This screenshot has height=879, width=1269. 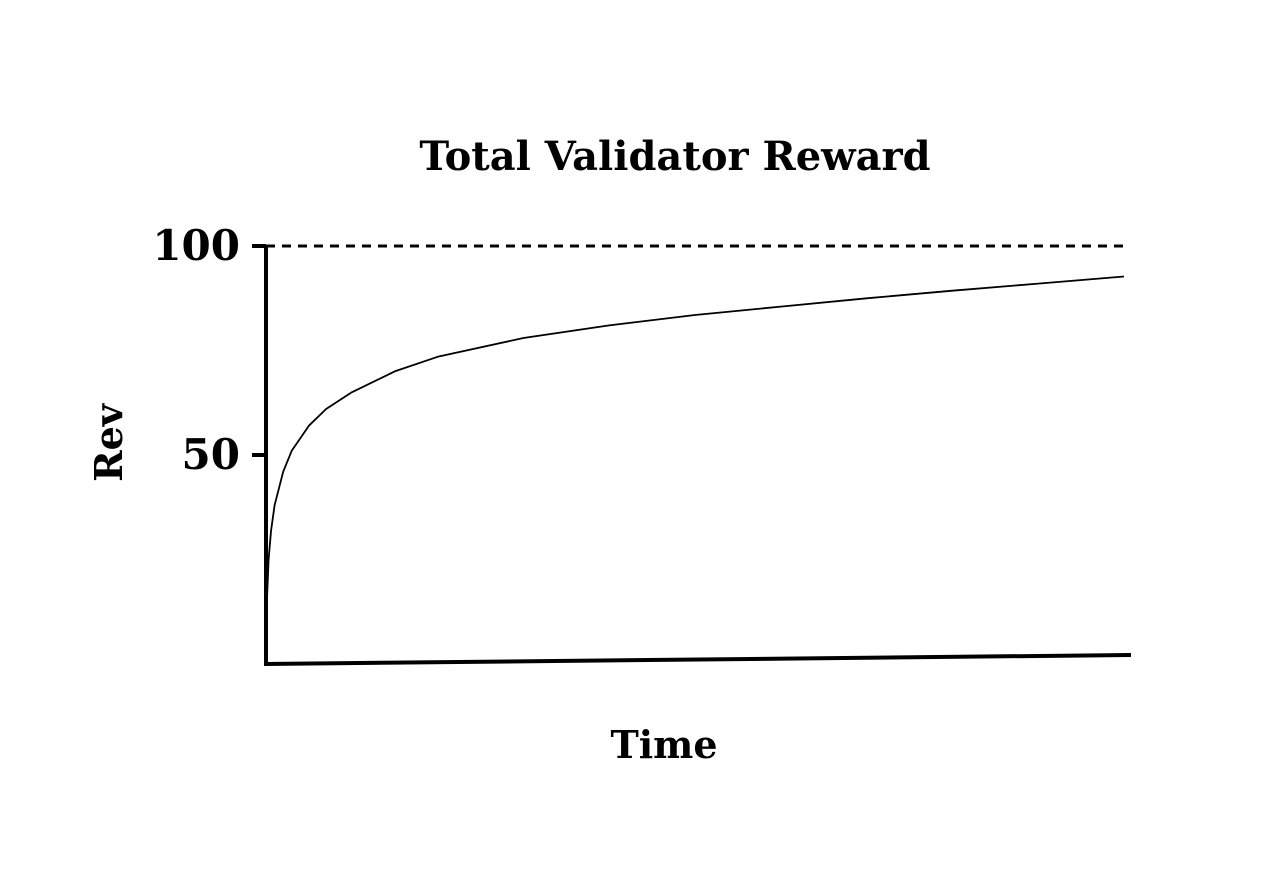 What do you see at coordinates (697, 659) in the screenshot?
I see `x-axis-line` at bounding box center [697, 659].